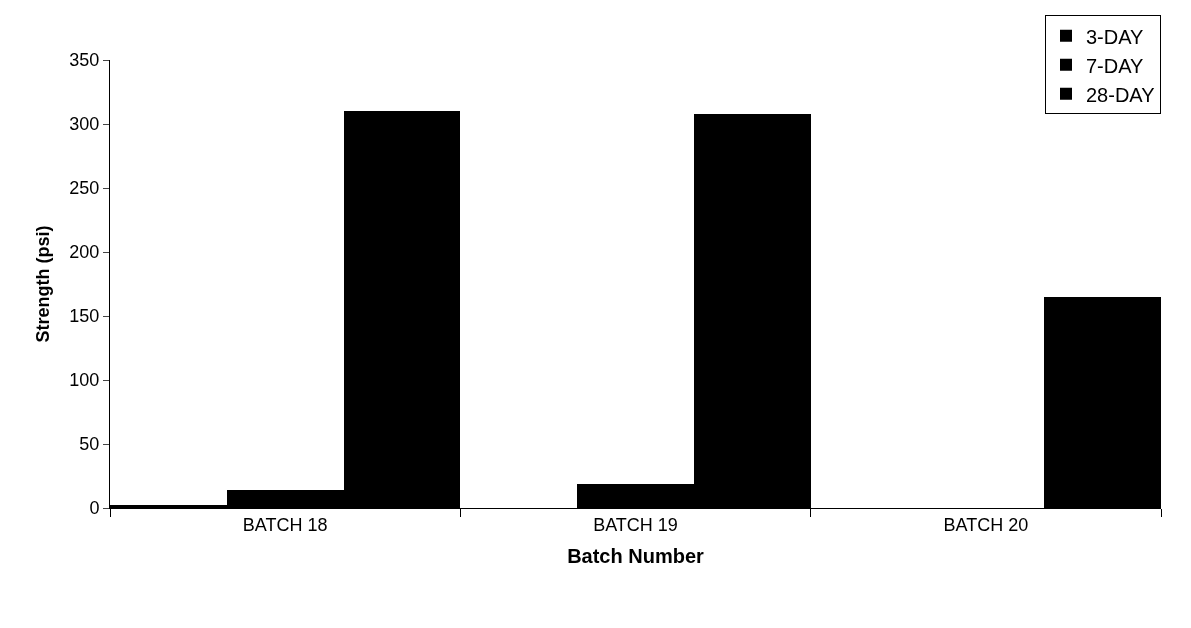 Image resolution: width=1191 pixels, height=628 pixels. Describe the element at coordinates (84, 316) in the screenshot. I see `y-tick-label: 150` at that location.